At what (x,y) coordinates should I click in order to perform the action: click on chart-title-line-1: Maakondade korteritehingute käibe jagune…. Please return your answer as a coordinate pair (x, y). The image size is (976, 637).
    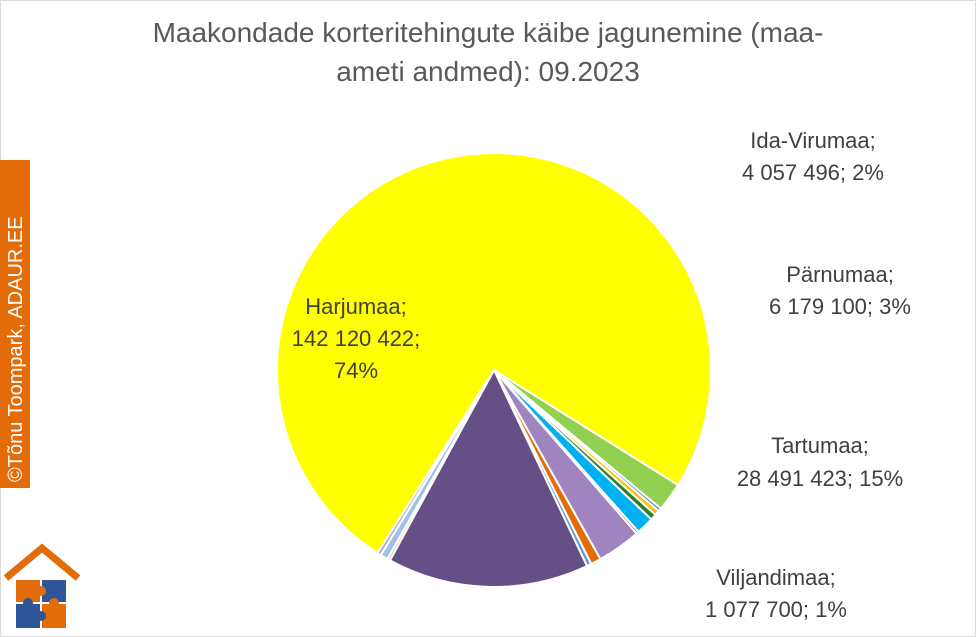
    Looking at the image, I should click on (488, 32).